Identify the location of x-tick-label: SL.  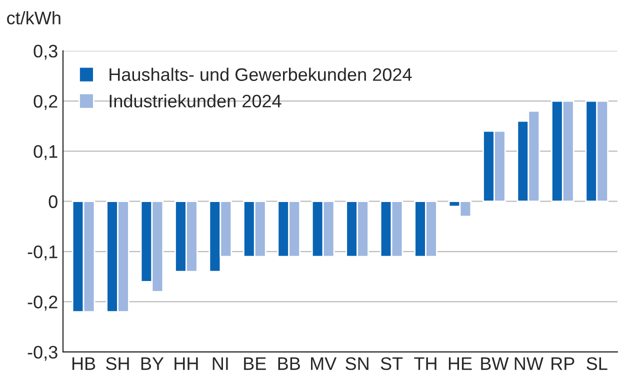
(597, 363).